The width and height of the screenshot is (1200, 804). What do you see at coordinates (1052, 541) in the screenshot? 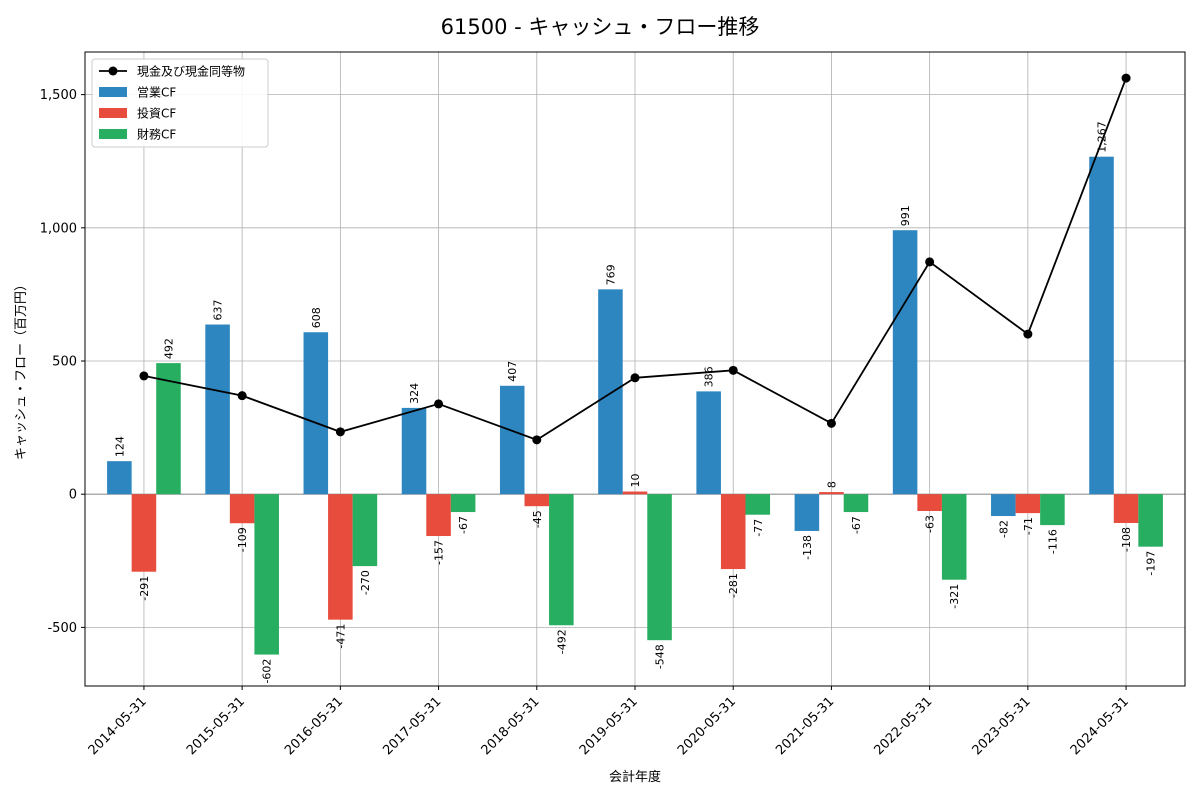
I see `bar-value-label: -116` at bounding box center [1052, 541].